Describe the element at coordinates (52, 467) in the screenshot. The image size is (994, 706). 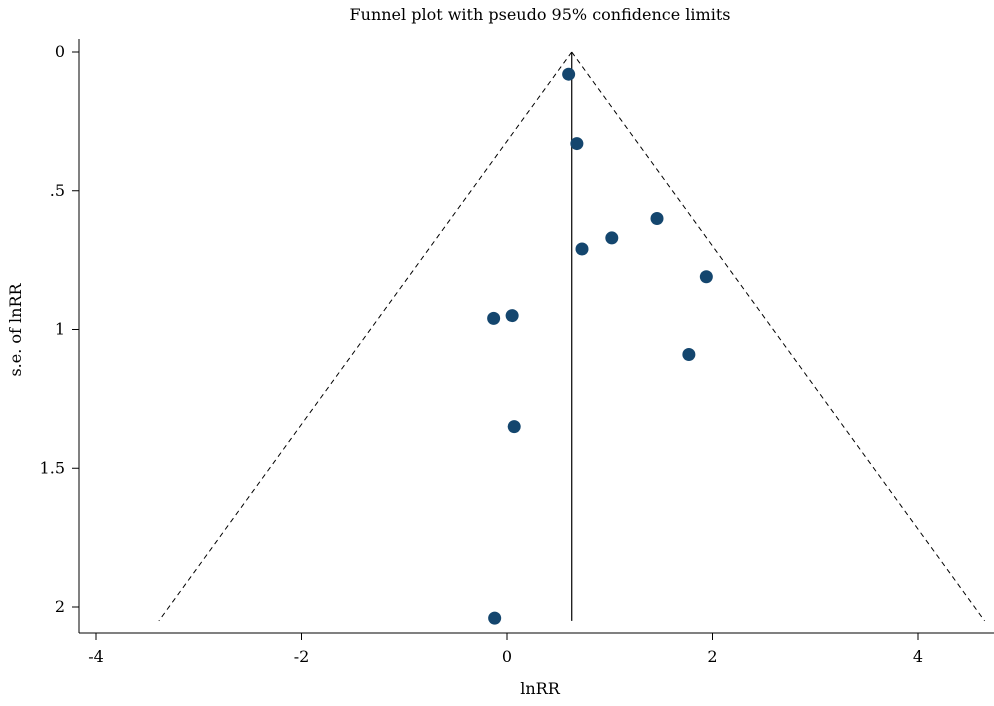
I see `y-tick-label: 1.5` at that location.